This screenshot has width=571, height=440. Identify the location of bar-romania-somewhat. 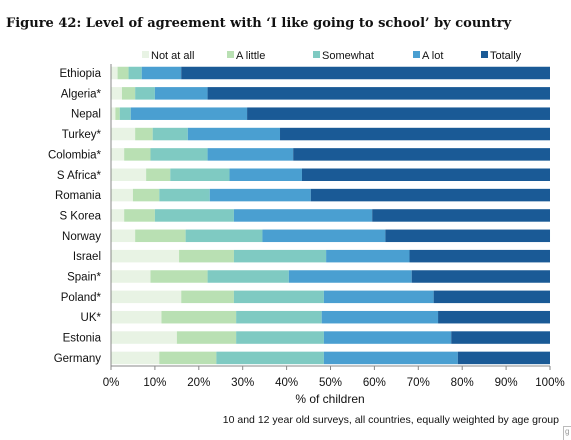
(184, 195).